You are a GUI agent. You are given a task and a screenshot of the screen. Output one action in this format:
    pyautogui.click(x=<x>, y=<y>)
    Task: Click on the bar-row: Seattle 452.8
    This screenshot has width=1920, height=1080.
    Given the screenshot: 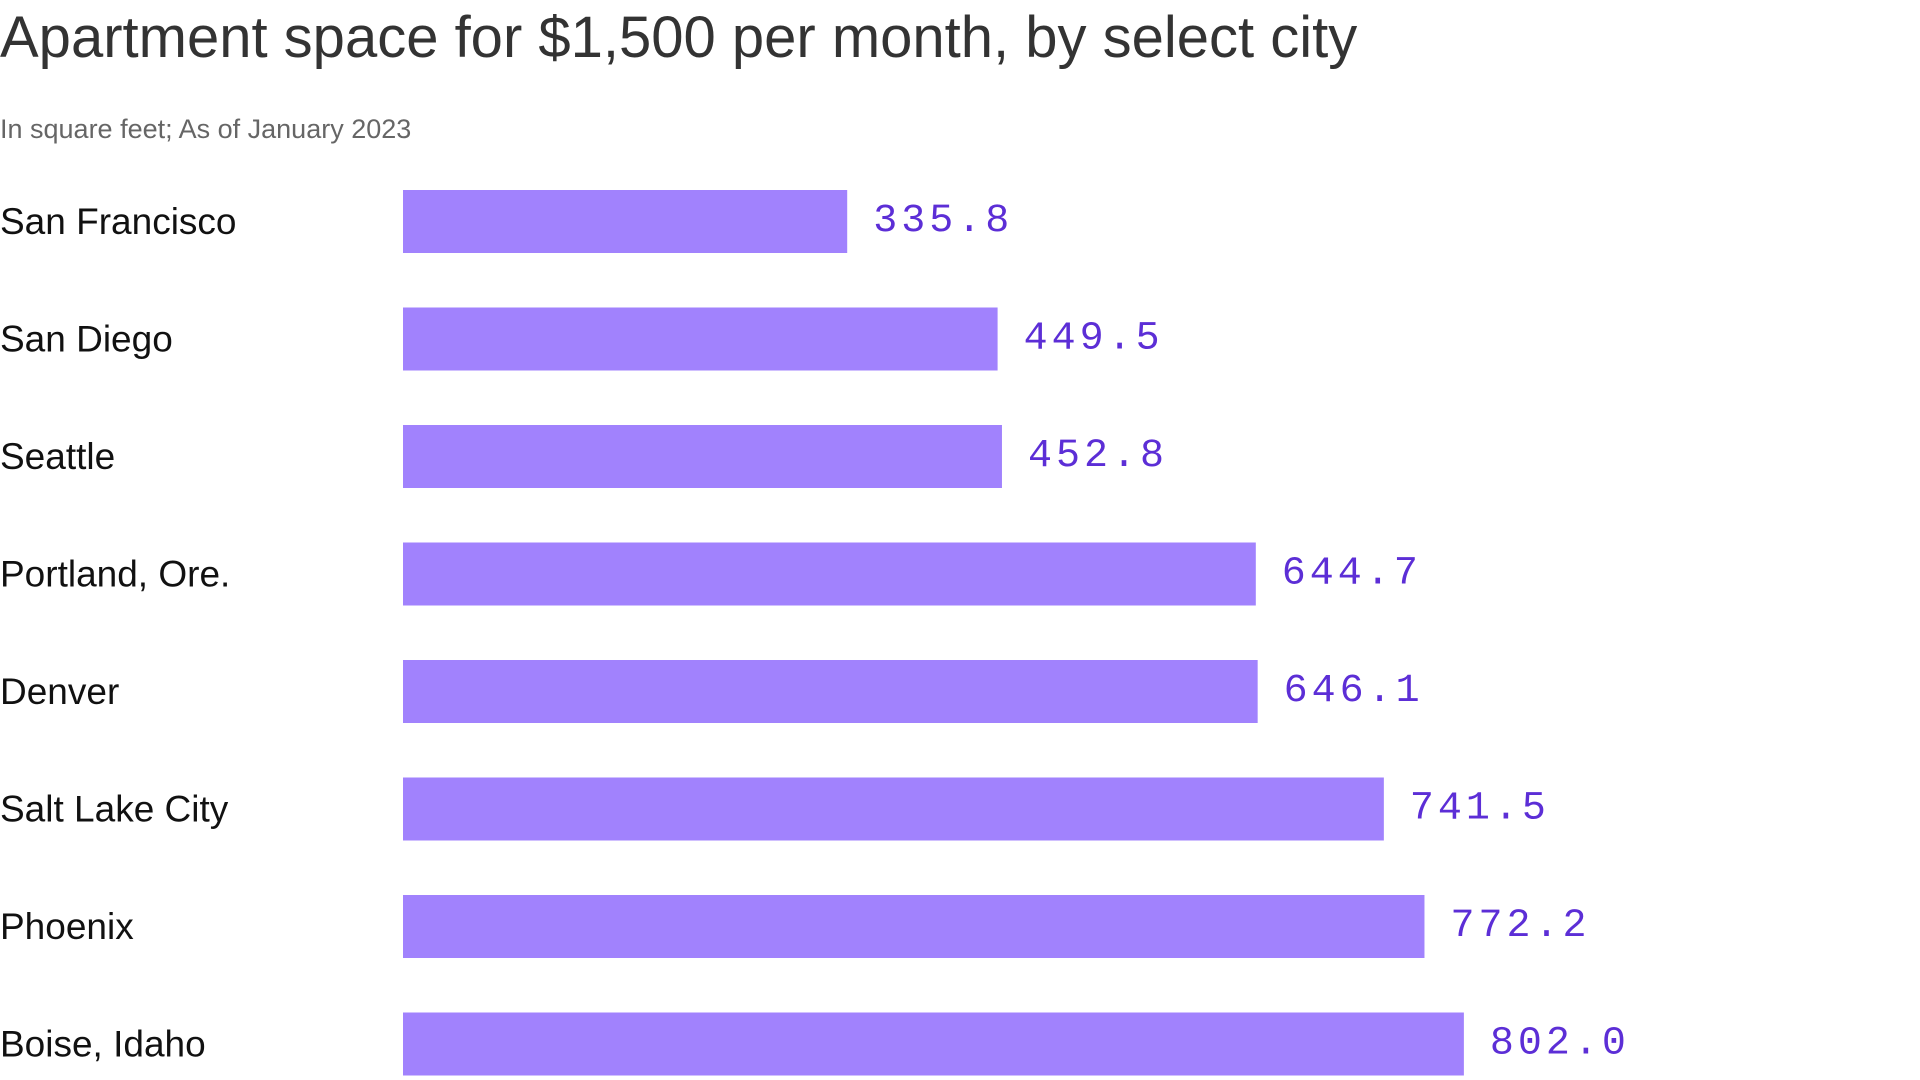 What is the action you would take?
    pyautogui.click(x=584, y=456)
    